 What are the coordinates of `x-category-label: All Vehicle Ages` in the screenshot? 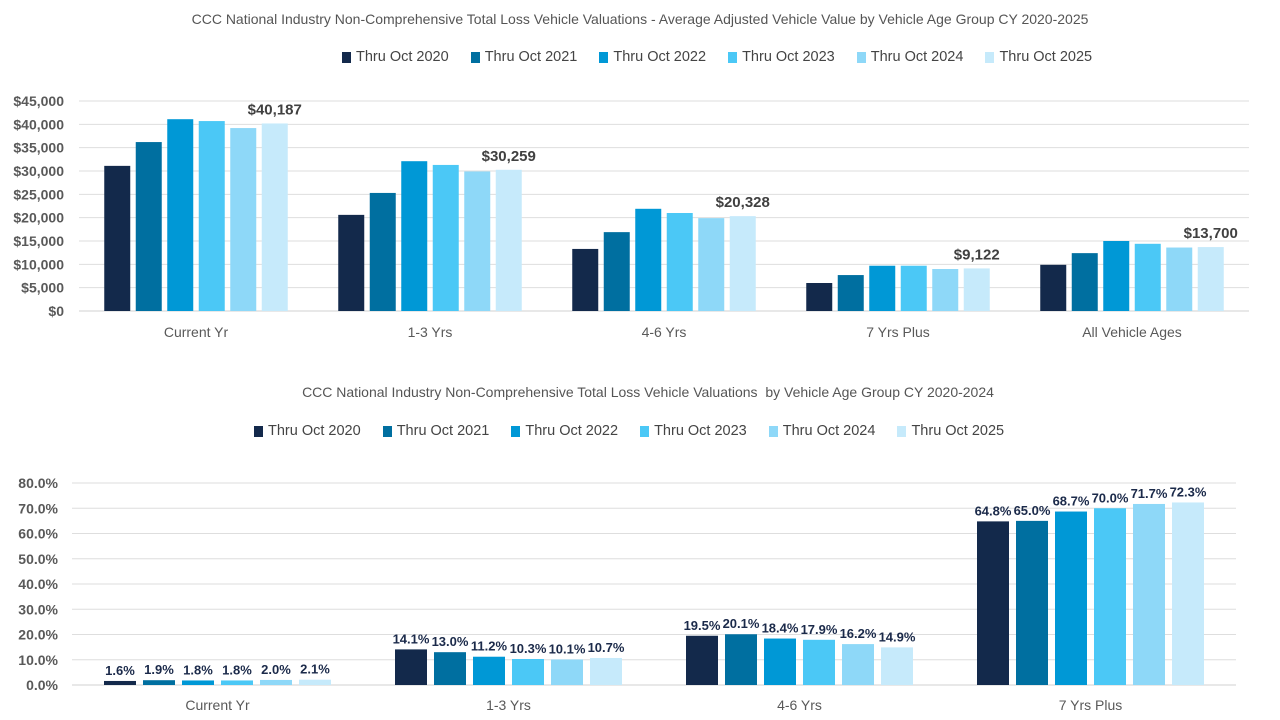 It's located at (1132, 332).